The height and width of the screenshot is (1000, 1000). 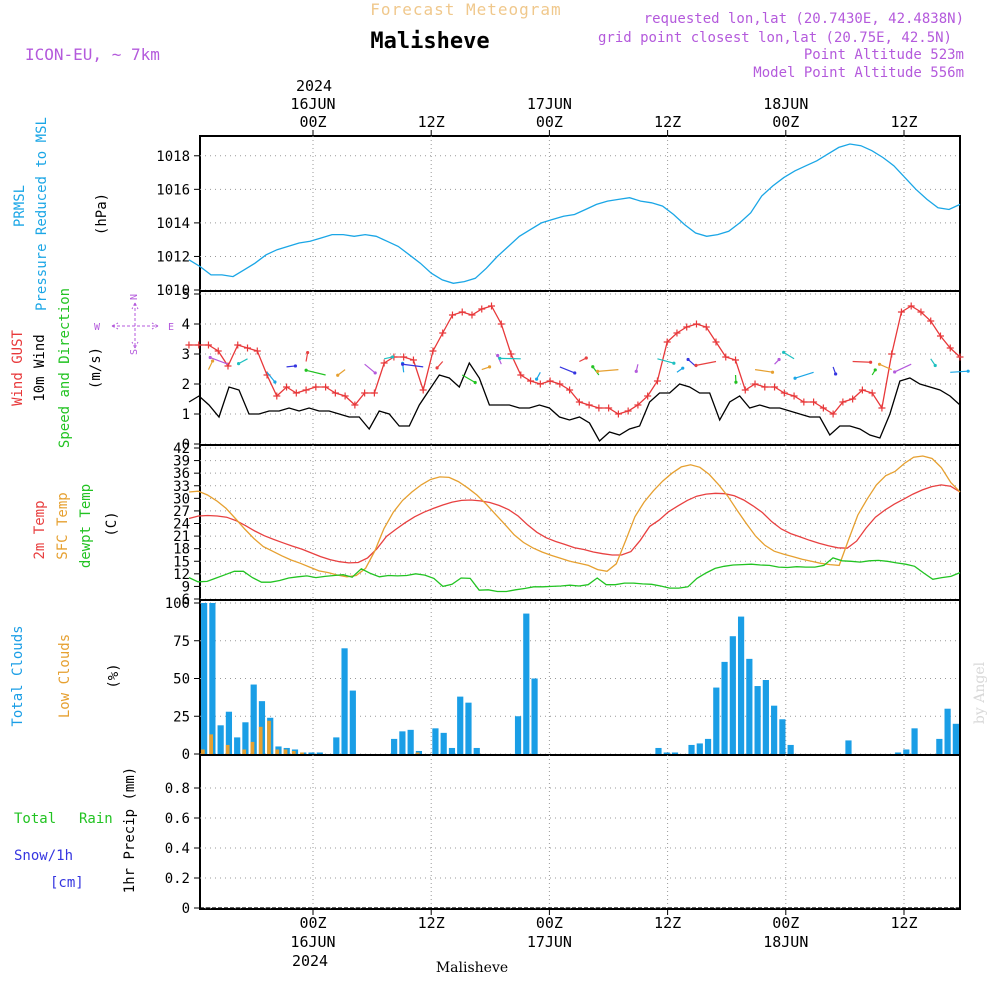 I want to click on watermark: by Angel, so click(x=980, y=692).